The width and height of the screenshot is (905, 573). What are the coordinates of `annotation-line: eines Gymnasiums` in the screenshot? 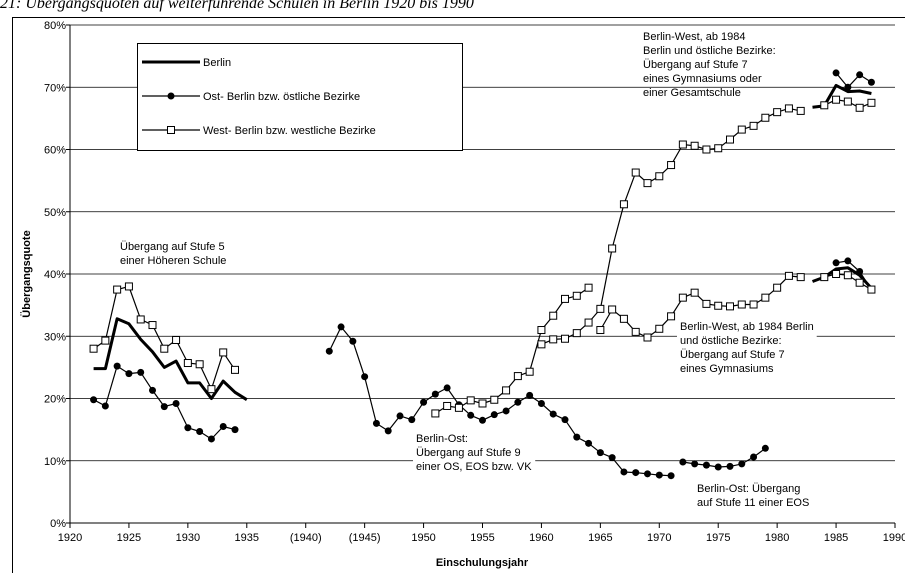 It's located at (727, 369).